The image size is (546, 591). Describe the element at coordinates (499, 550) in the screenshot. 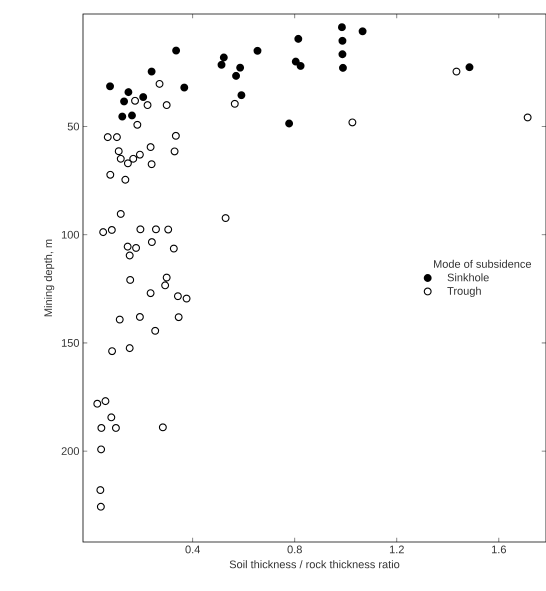

I see `x-tick-label: 1.6` at that location.